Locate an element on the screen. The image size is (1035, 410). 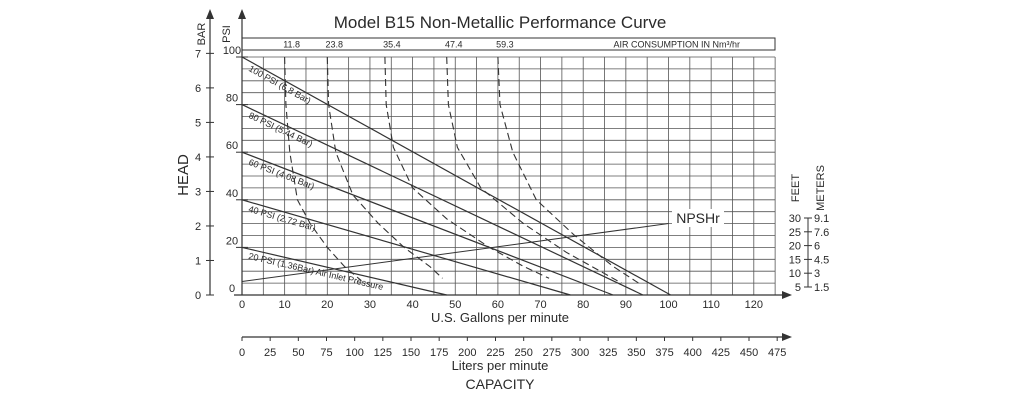
liters-tick-label: 100 is located at coordinates (354, 353).